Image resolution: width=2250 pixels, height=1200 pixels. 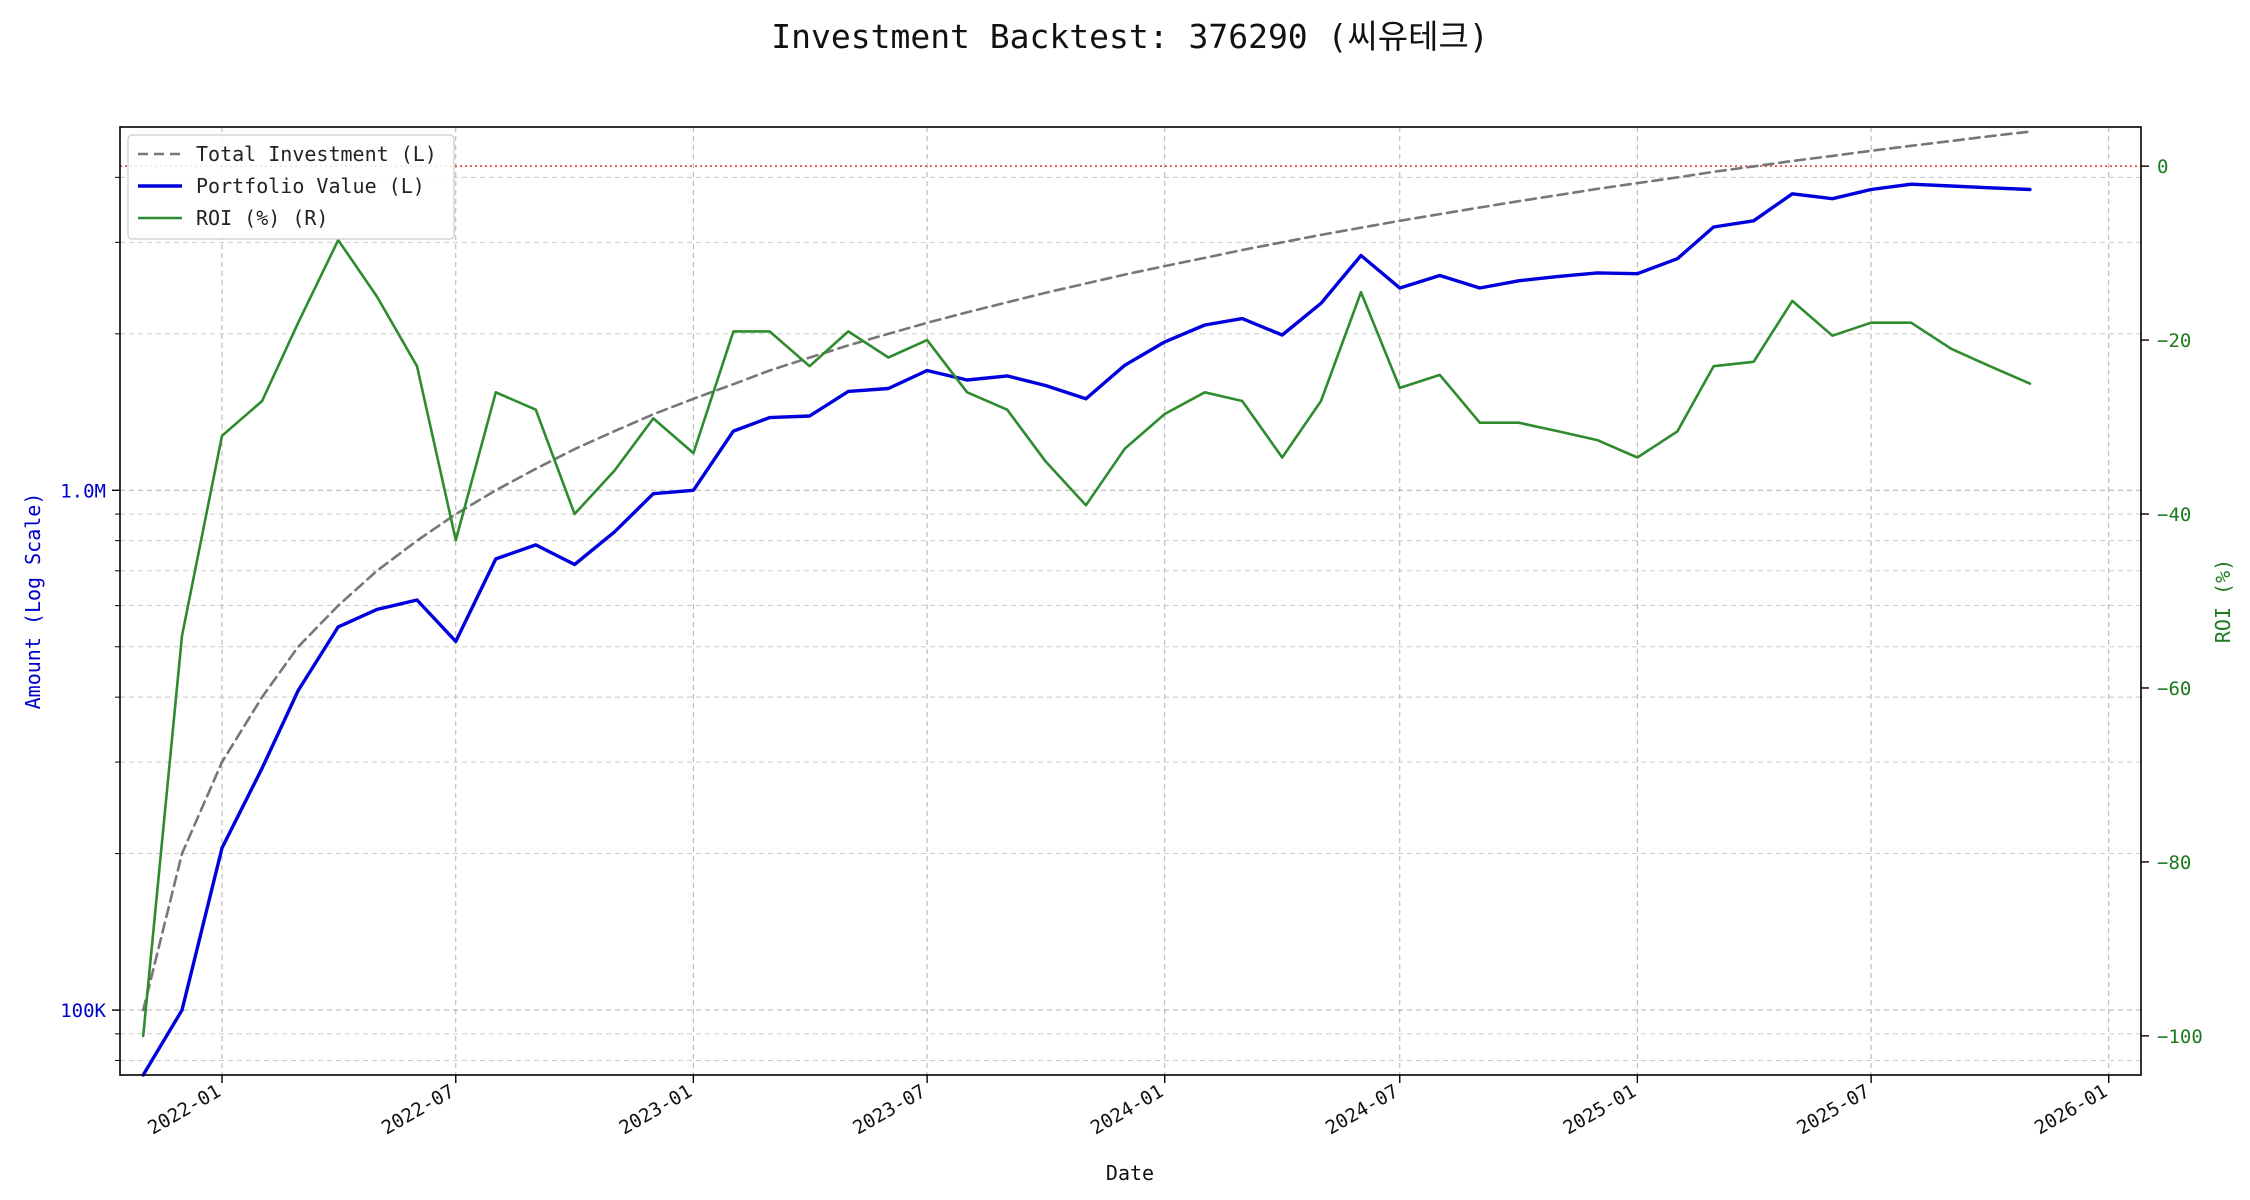 What do you see at coordinates (2174, 515) in the screenshot?
I see `right-tick-label: −40` at bounding box center [2174, 515].